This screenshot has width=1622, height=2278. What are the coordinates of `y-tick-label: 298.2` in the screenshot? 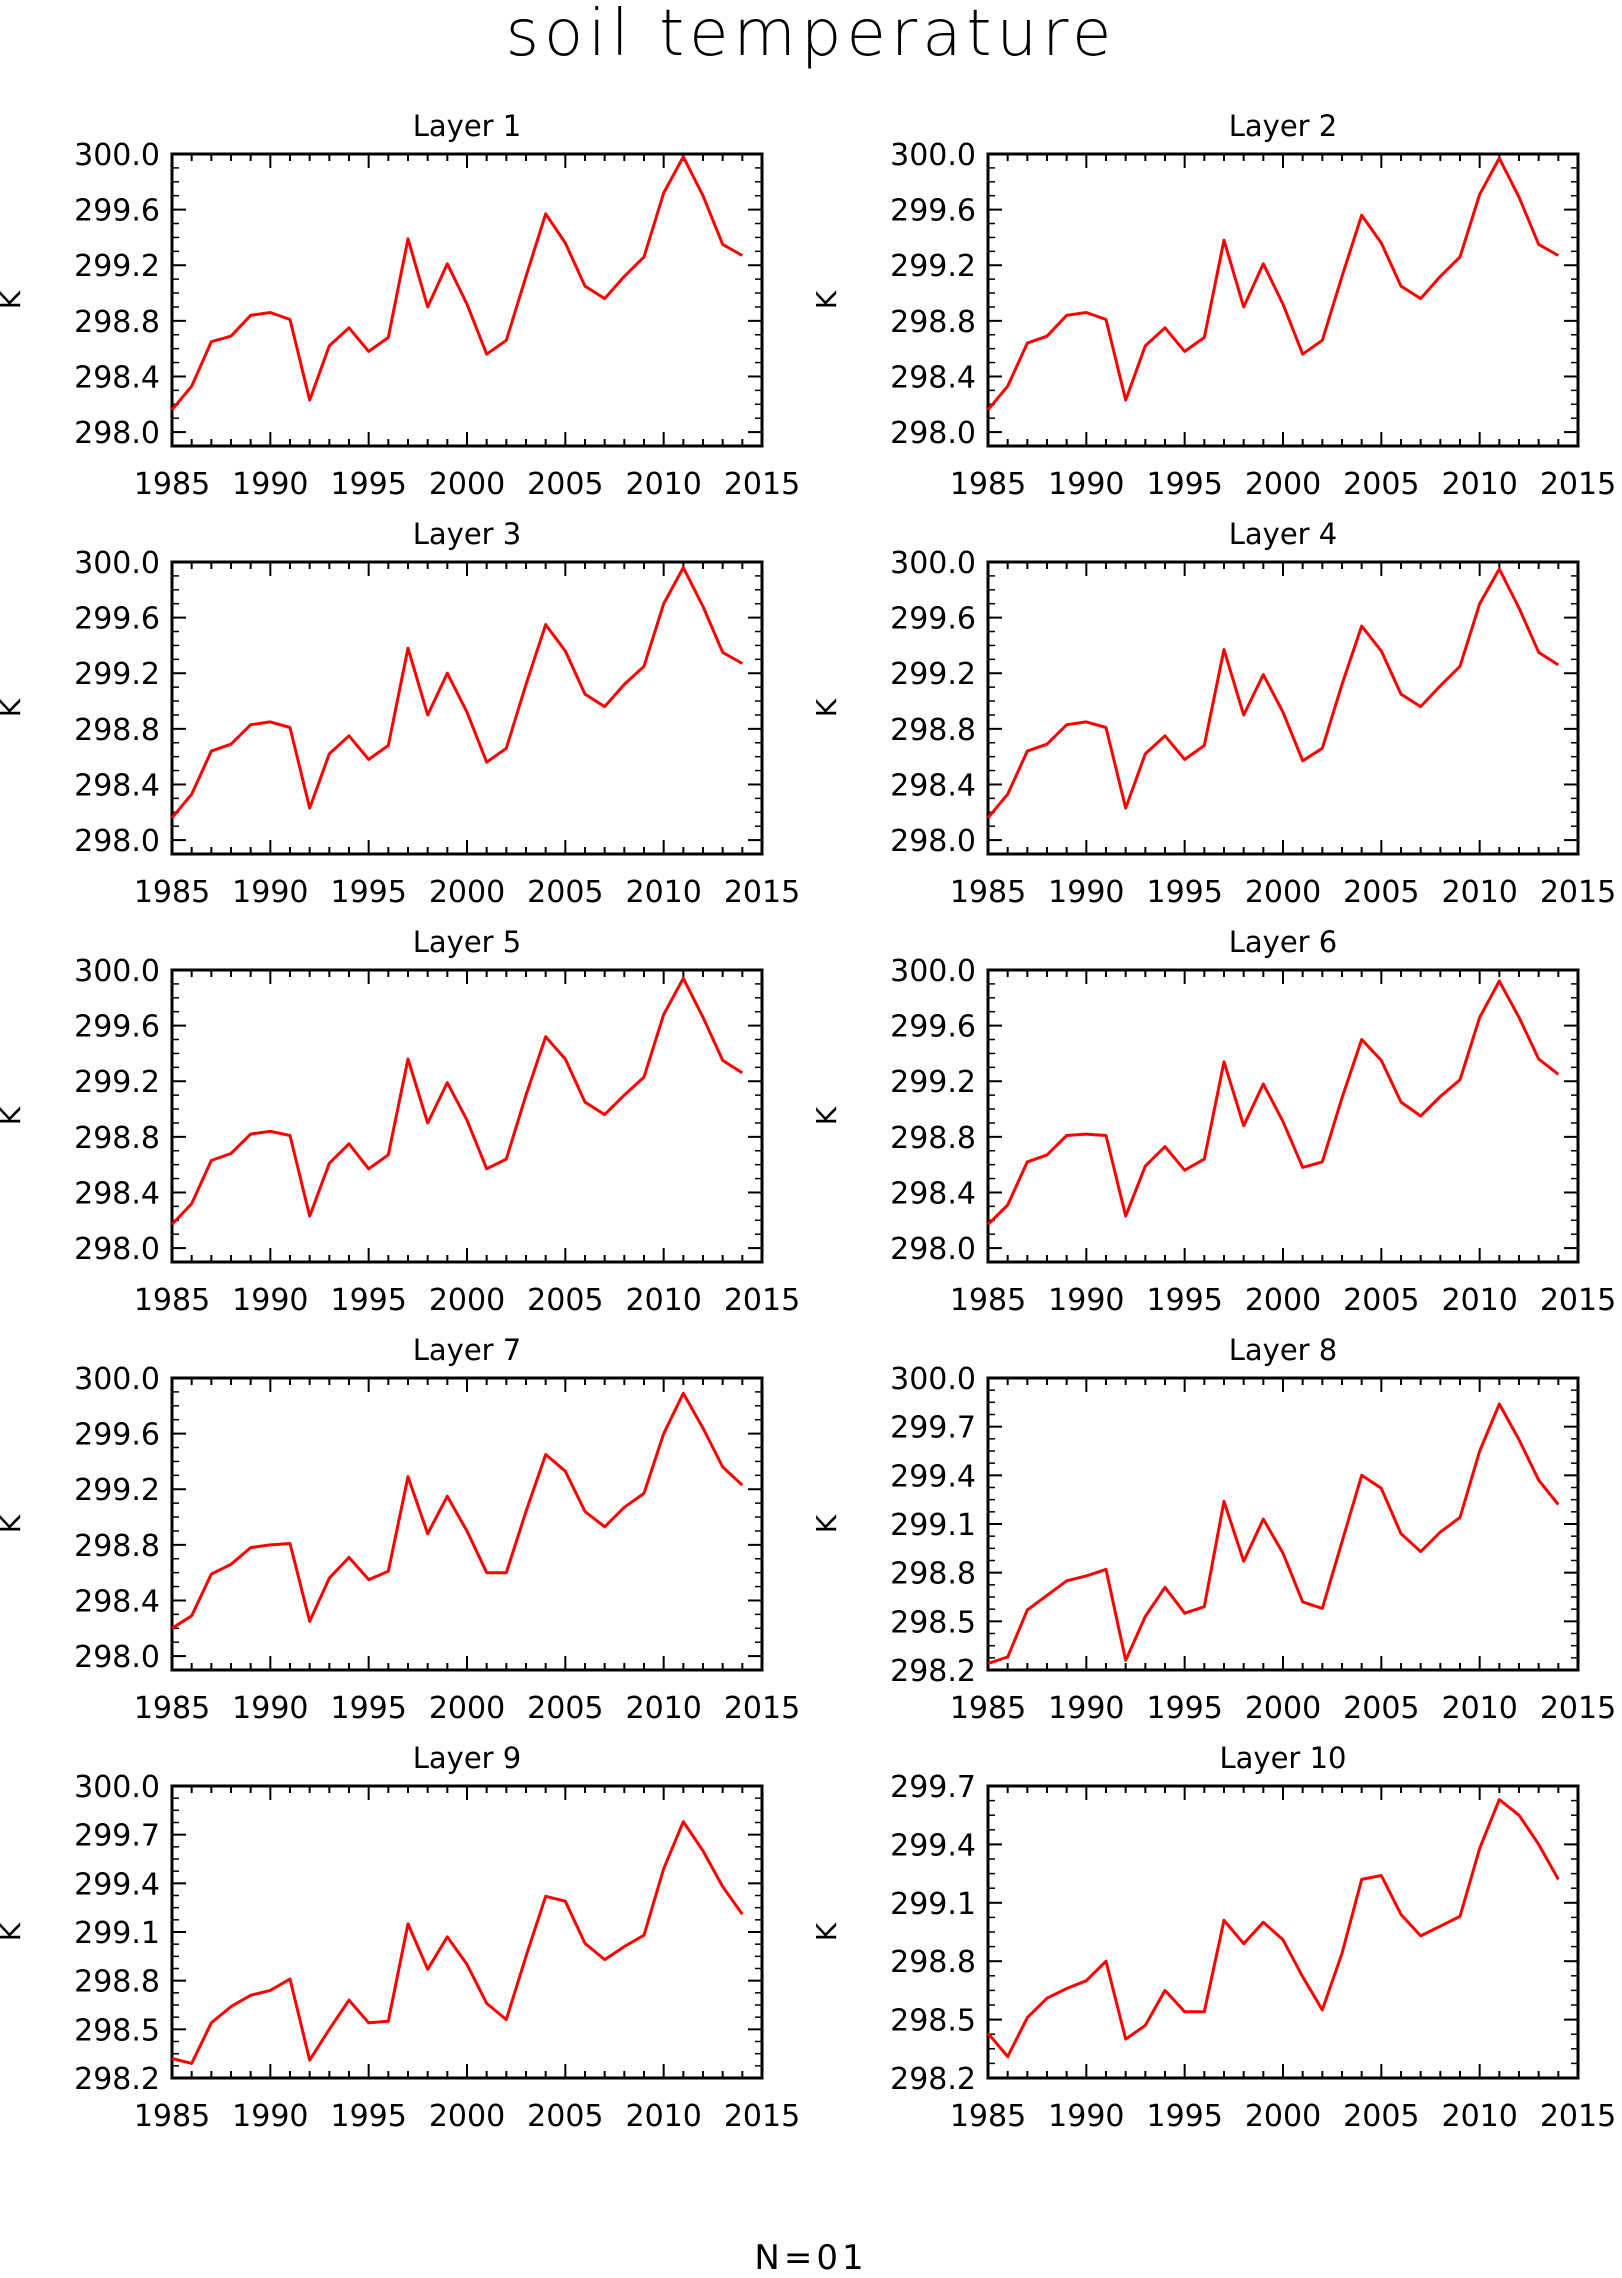 It's located at (933, 1671).